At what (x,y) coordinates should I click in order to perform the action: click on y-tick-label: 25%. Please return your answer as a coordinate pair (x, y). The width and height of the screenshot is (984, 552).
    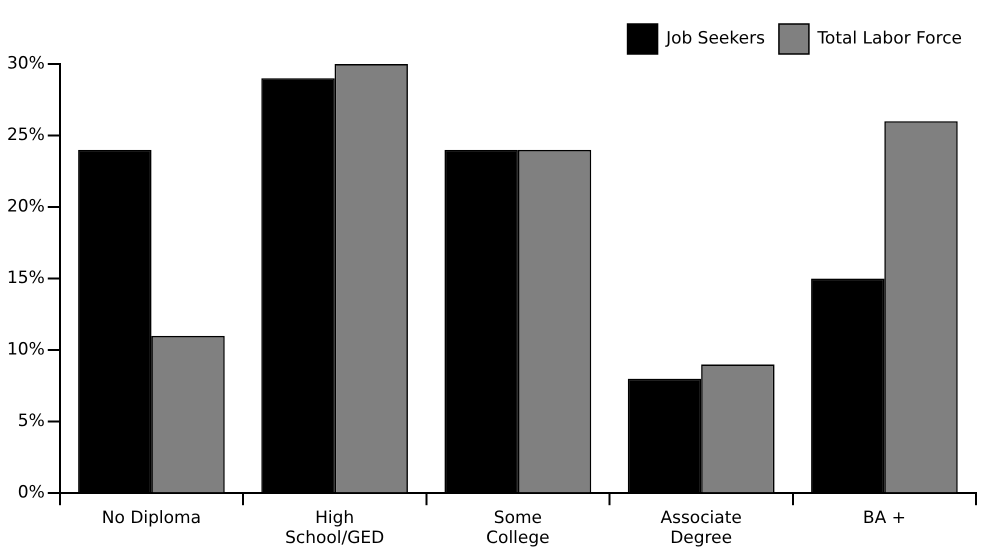
    Looking at the image, I should click on (25, 134).